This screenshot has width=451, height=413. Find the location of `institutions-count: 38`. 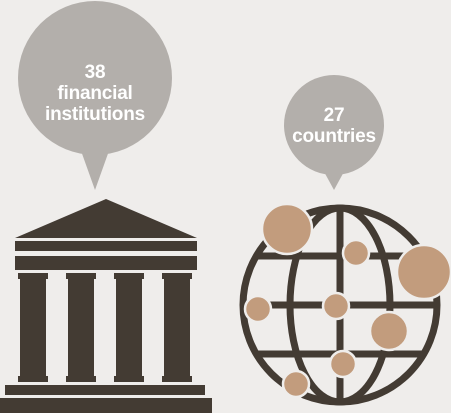

institutions-count: 38 is located at coordinates (95, 72).